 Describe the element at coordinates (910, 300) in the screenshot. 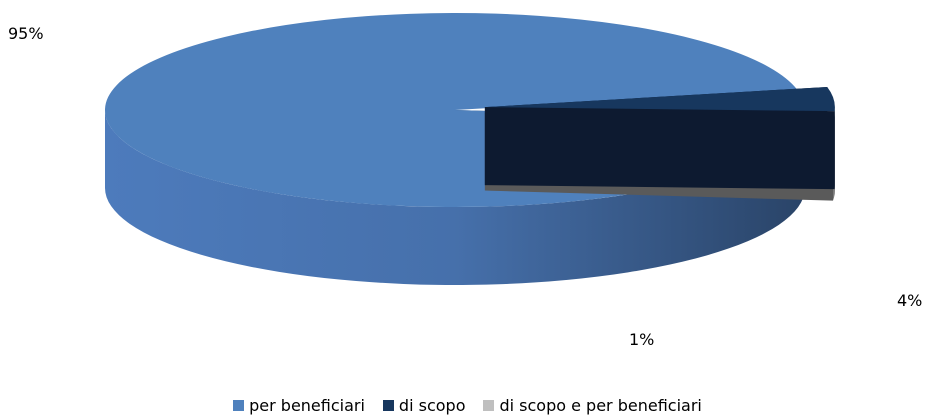

I see `data-label-di-scopo: 4%` at that location.